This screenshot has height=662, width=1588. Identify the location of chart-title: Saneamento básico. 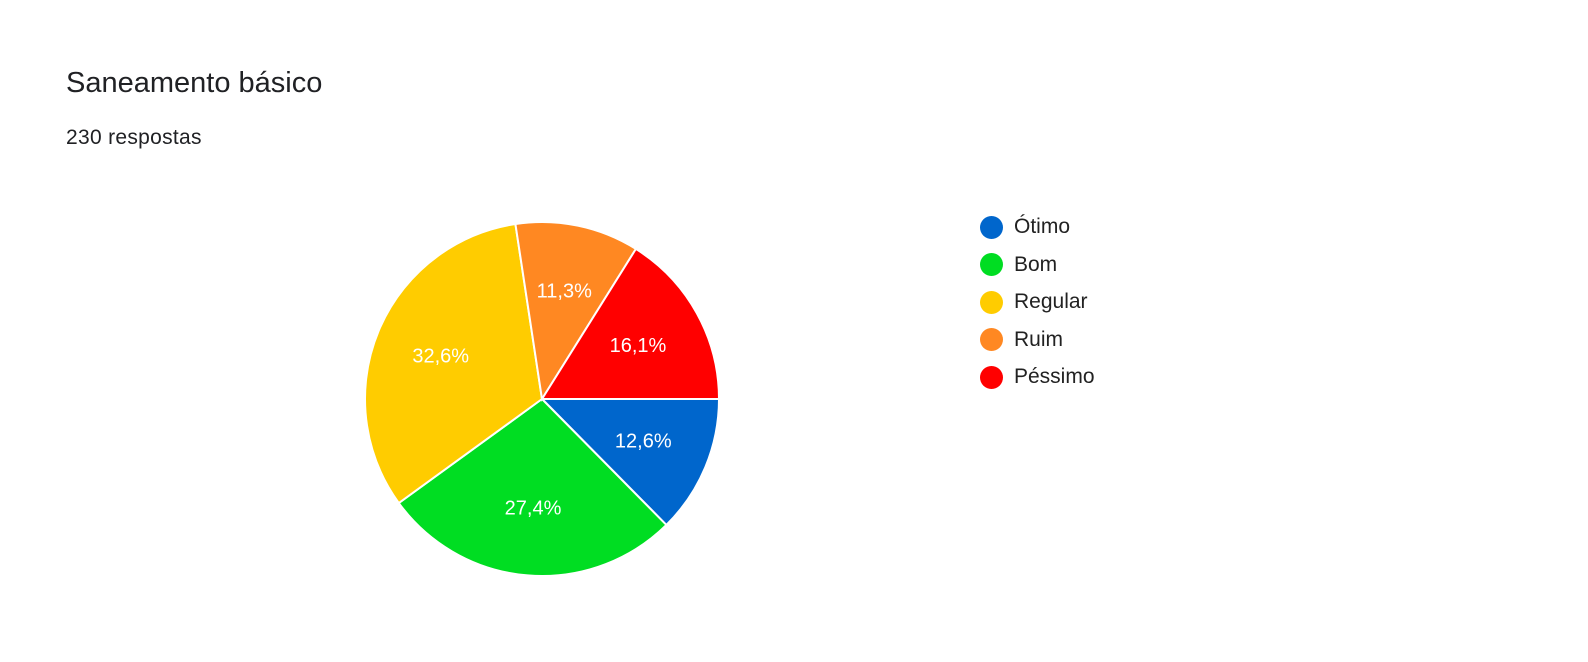
(194, 83).